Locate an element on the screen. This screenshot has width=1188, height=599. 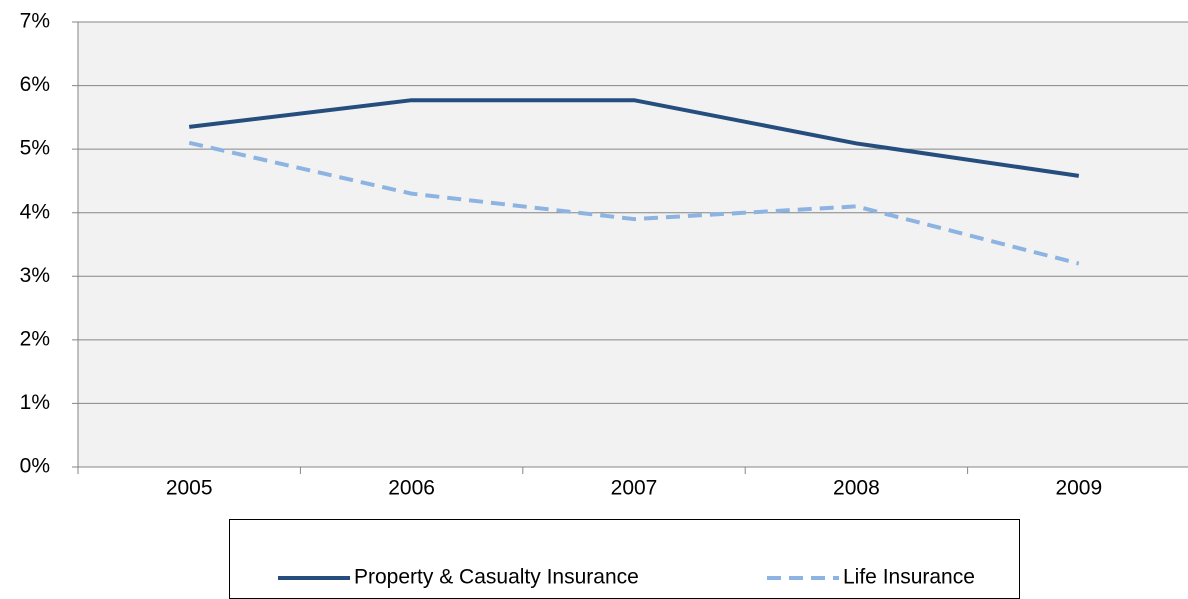
x-tick-label: 2009 is located at coordinates (1078, 488).